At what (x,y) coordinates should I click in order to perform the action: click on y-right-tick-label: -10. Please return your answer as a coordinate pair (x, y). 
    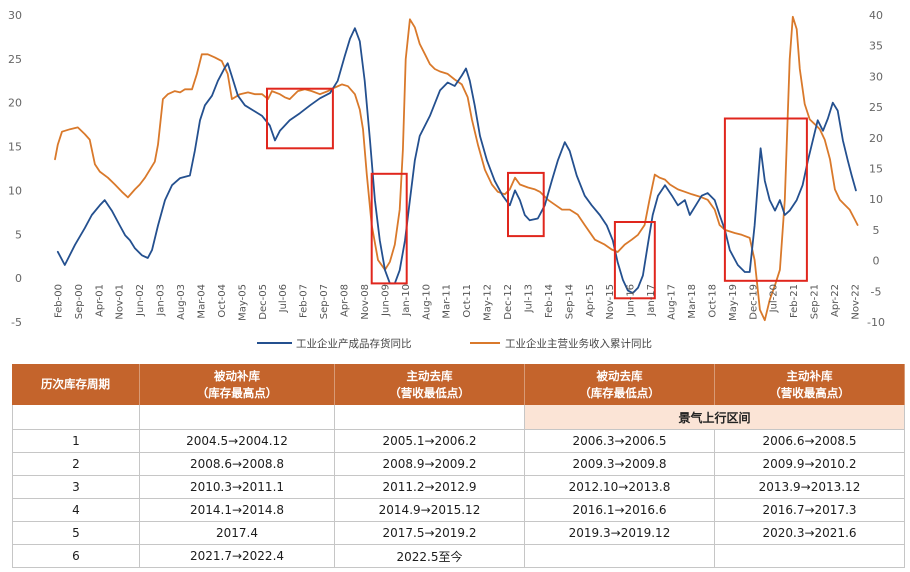
    Looking at the image, I should click on (876, 322).